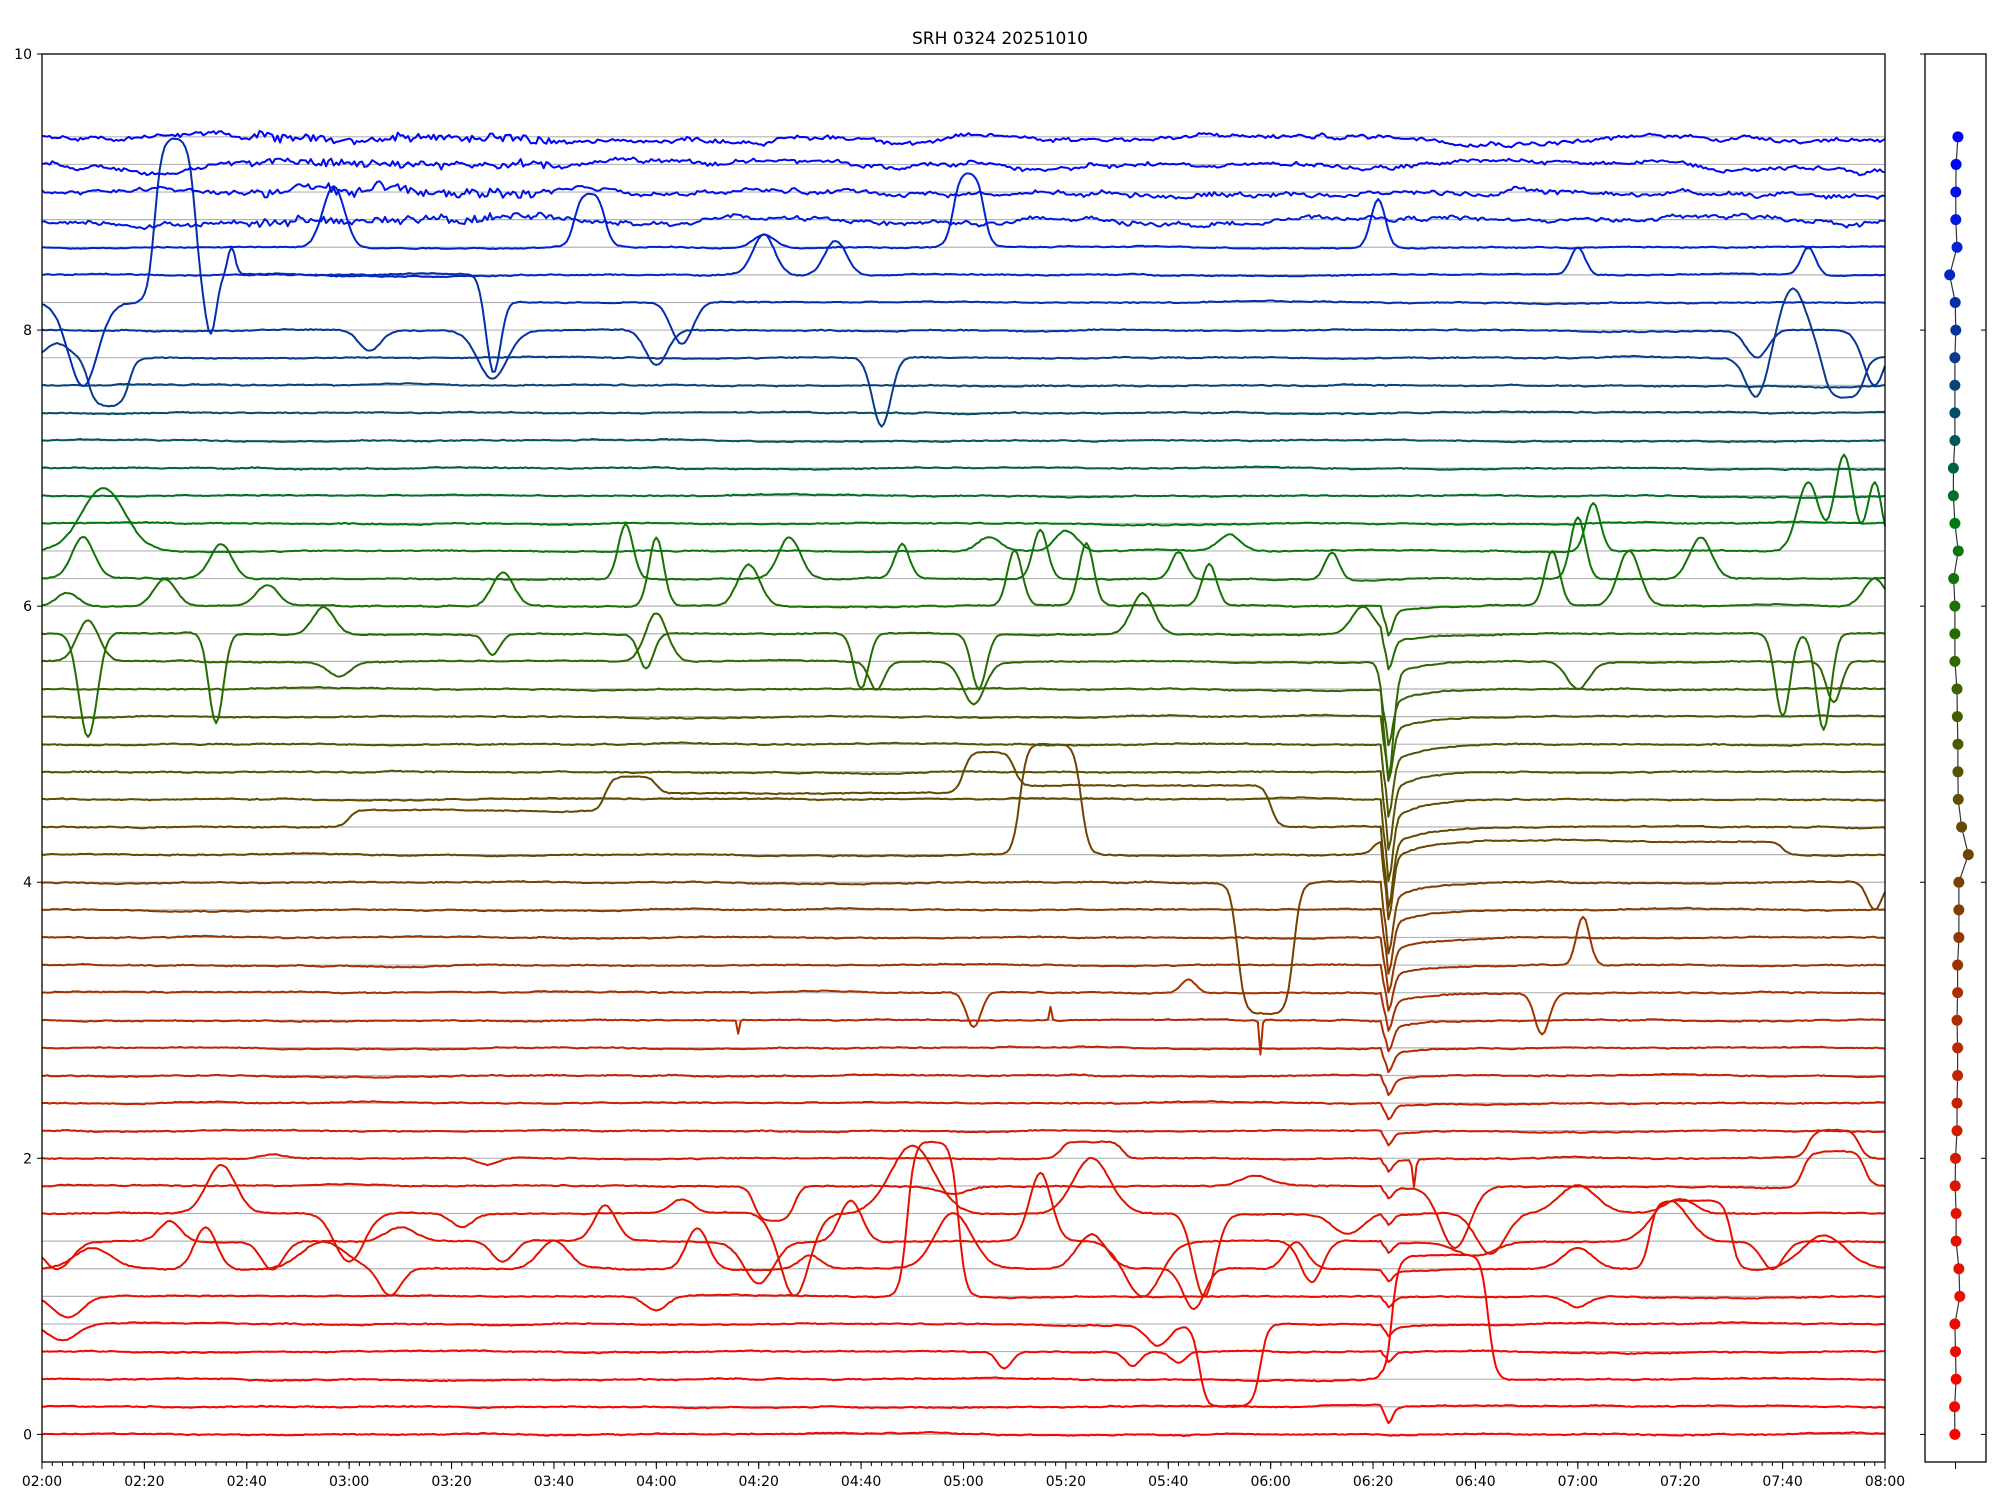 The image size is (2000, 1500). What do you see at coordinates (247, 1482) in the screenshot?
I see `x-tick-label: 02:40` at bounding box center [247, 1482].